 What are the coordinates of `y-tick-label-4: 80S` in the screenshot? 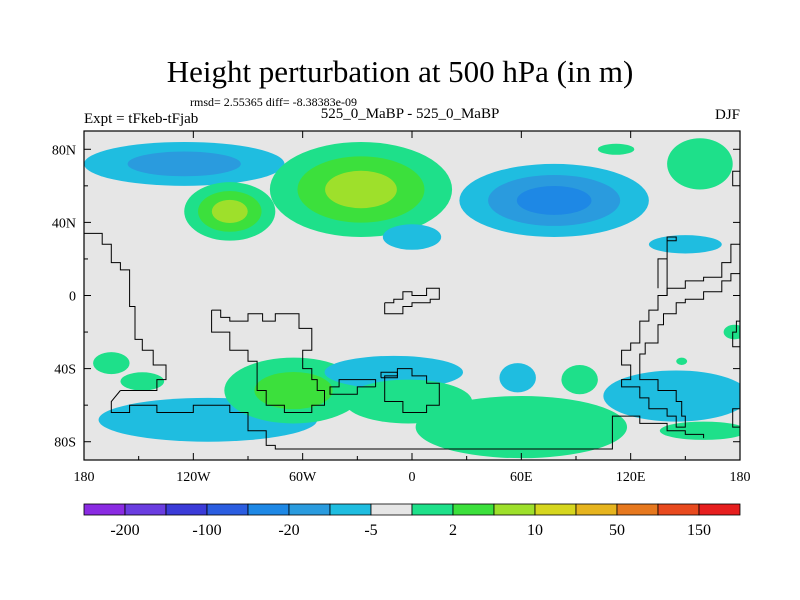 It's located at (65, 443).